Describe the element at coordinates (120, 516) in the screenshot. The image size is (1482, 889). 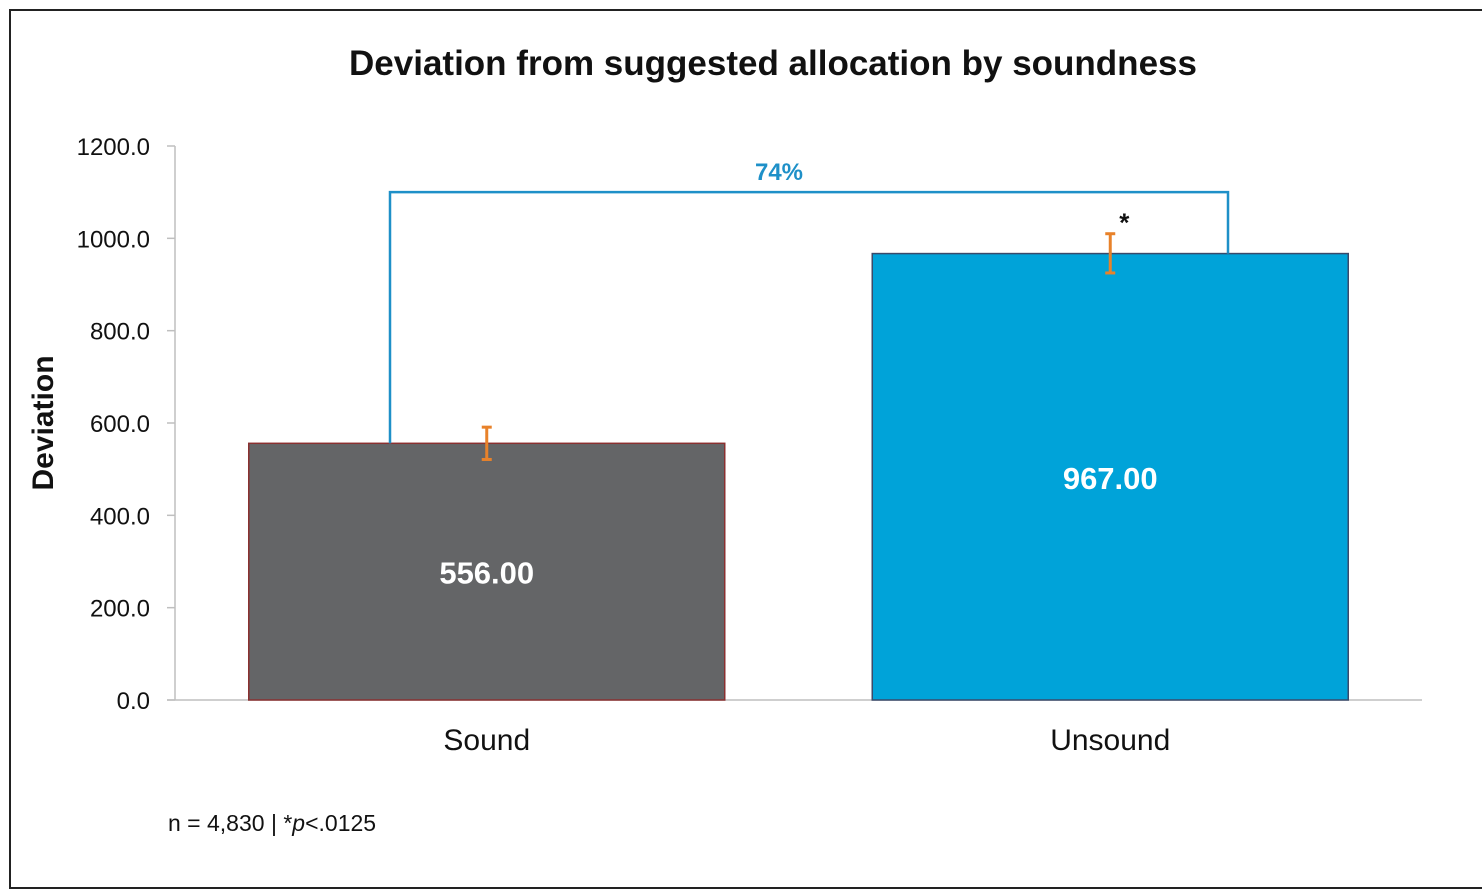
I see `y-tick-label: 400.0` at that location.